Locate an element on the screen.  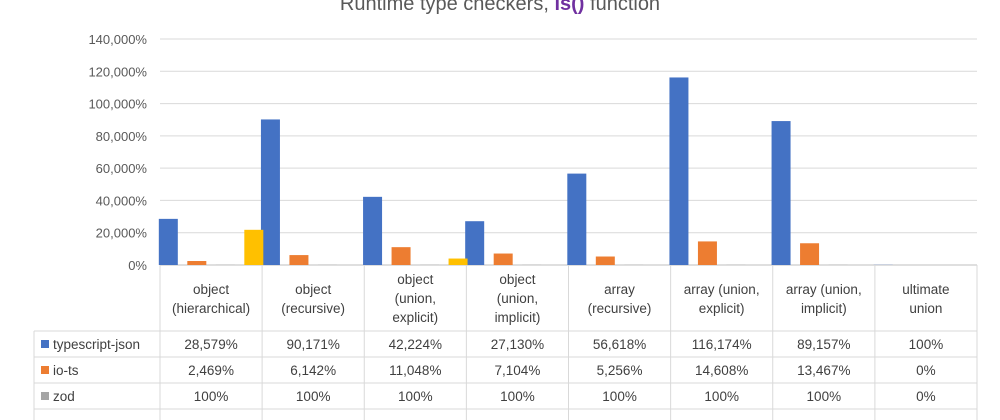
chart-title-part-1: Runtime type checkers, is located at coordinates (447, 7).